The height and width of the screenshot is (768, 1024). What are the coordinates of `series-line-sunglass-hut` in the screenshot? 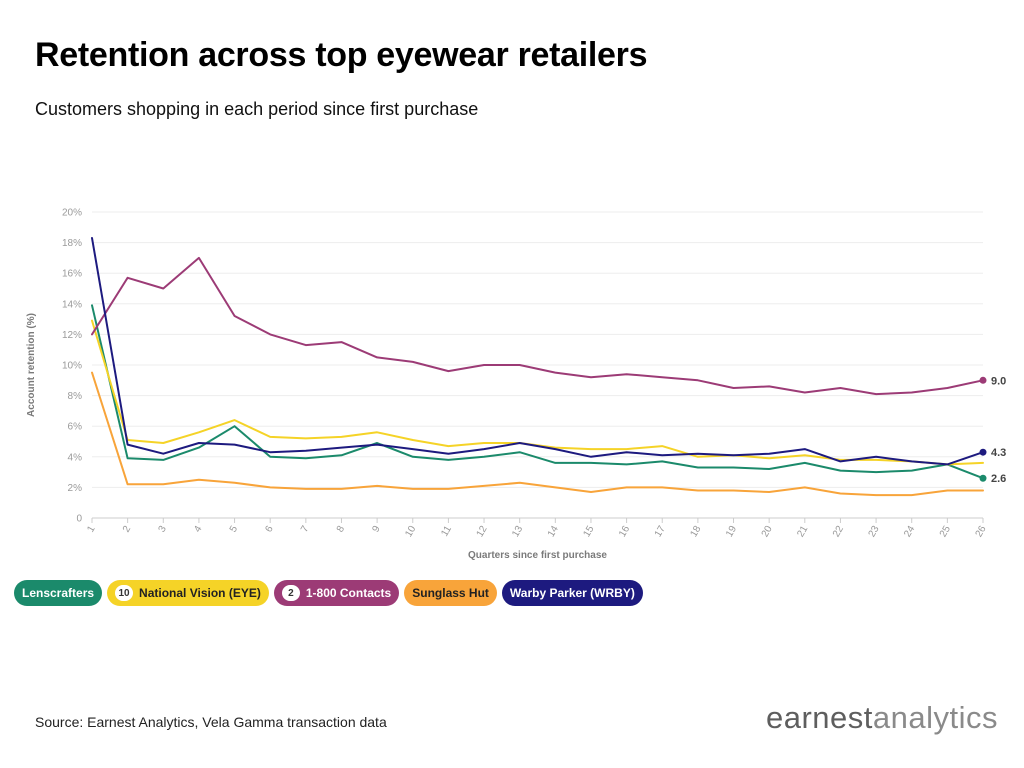 It's located at (537, 434).